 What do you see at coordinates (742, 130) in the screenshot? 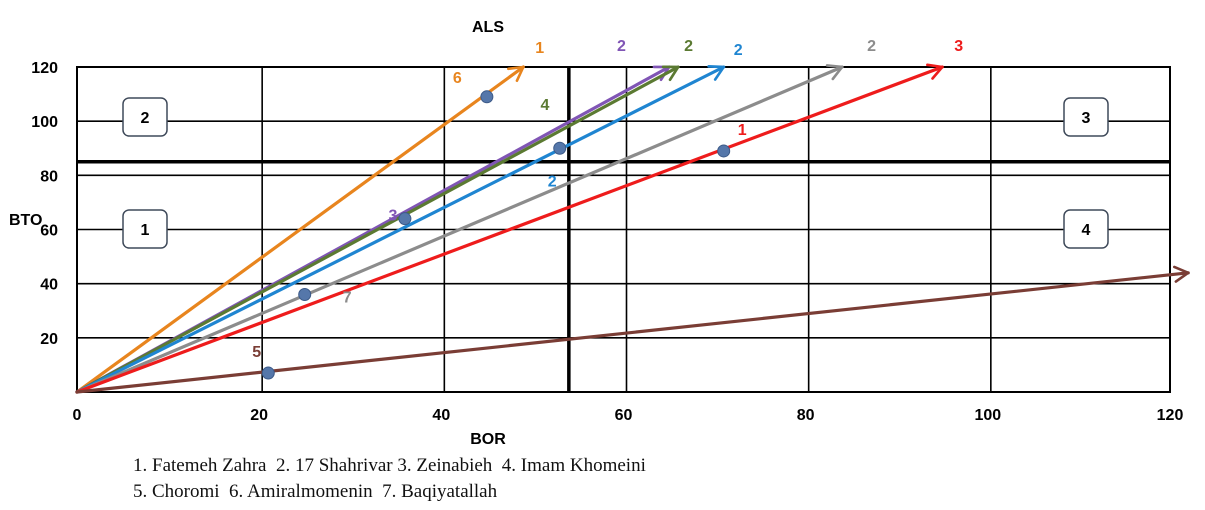
I see `hospital-label: 1` at bounding box center [742, 130].